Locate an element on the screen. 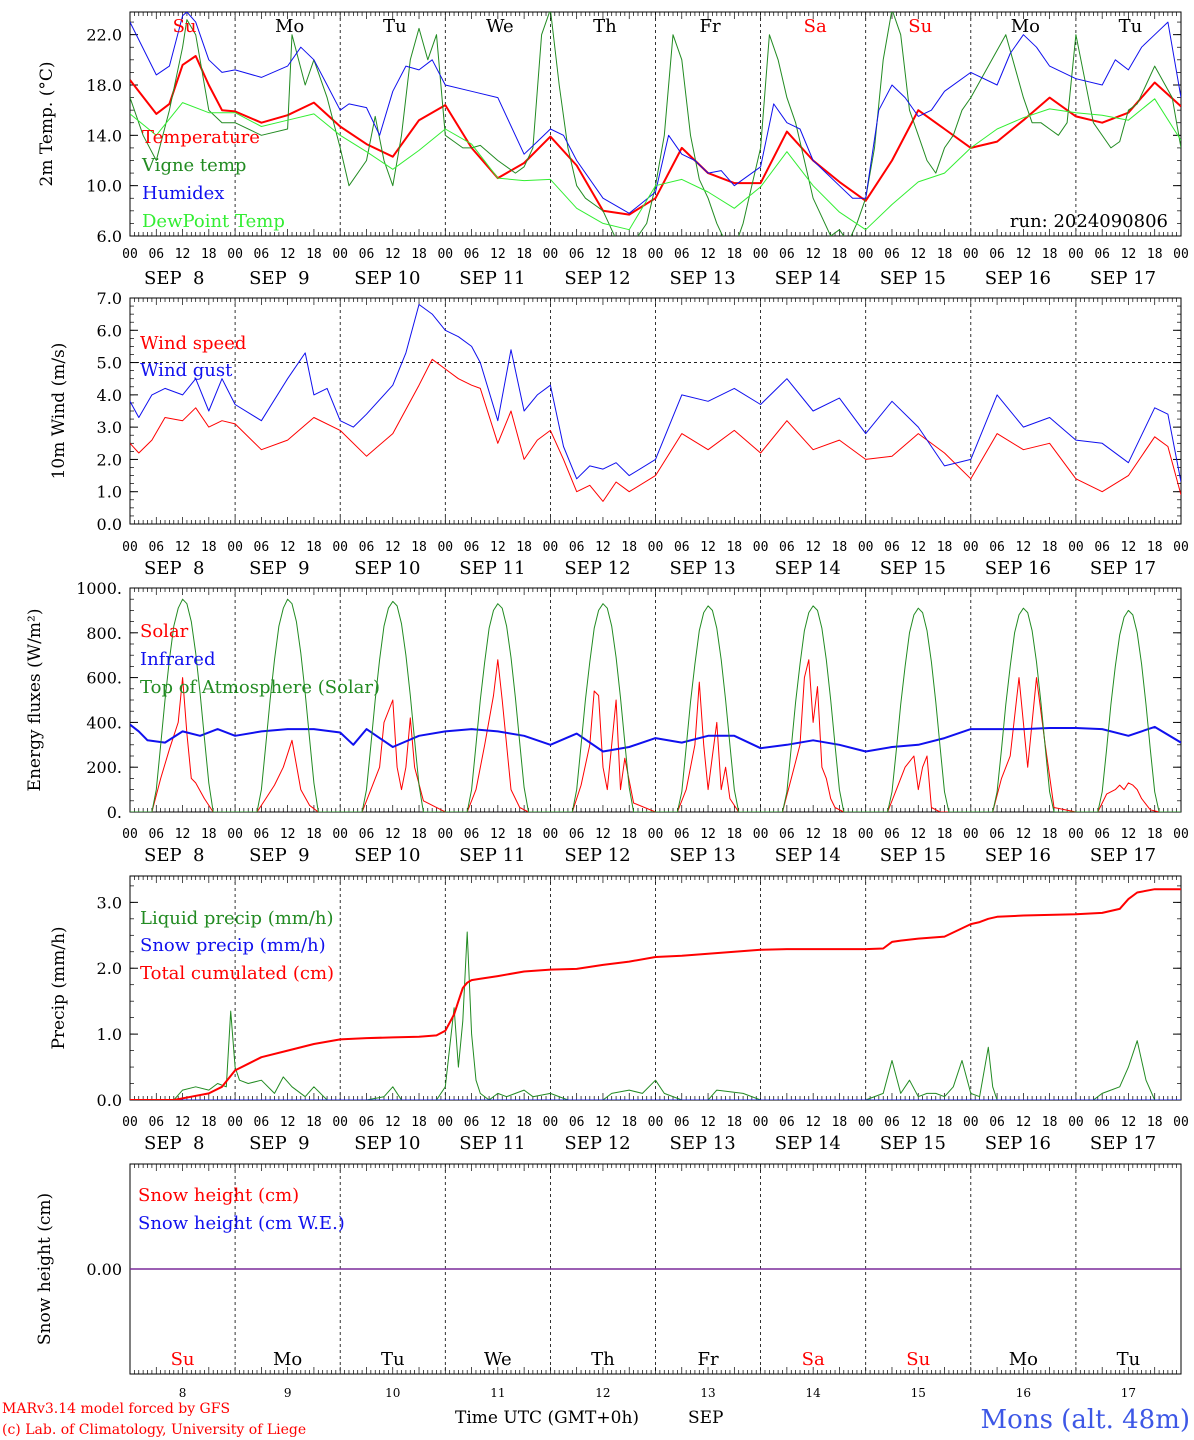  day-number-label: 17 is located at coordinates (1128, 1393).